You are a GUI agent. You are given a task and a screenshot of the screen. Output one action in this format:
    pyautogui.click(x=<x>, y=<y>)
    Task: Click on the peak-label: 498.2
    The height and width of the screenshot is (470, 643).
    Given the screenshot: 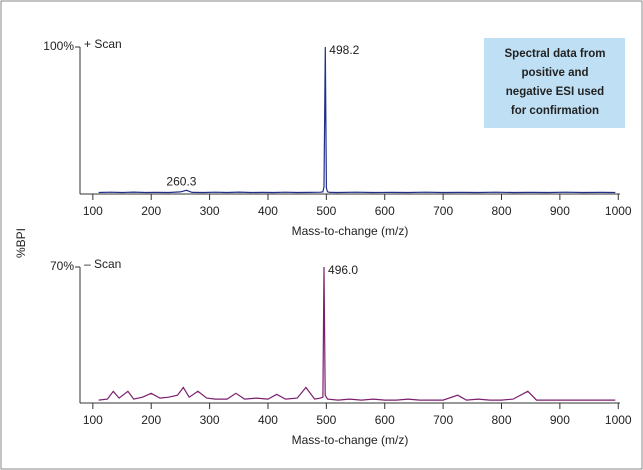 What is the action you would take?
    pyautogui.click(x=344, y=50)
    